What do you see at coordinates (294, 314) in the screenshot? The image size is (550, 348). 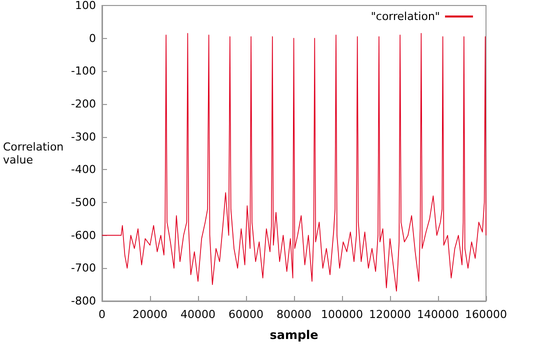 I see `x-tick-label: 80000` at bounding box center [294, 314].